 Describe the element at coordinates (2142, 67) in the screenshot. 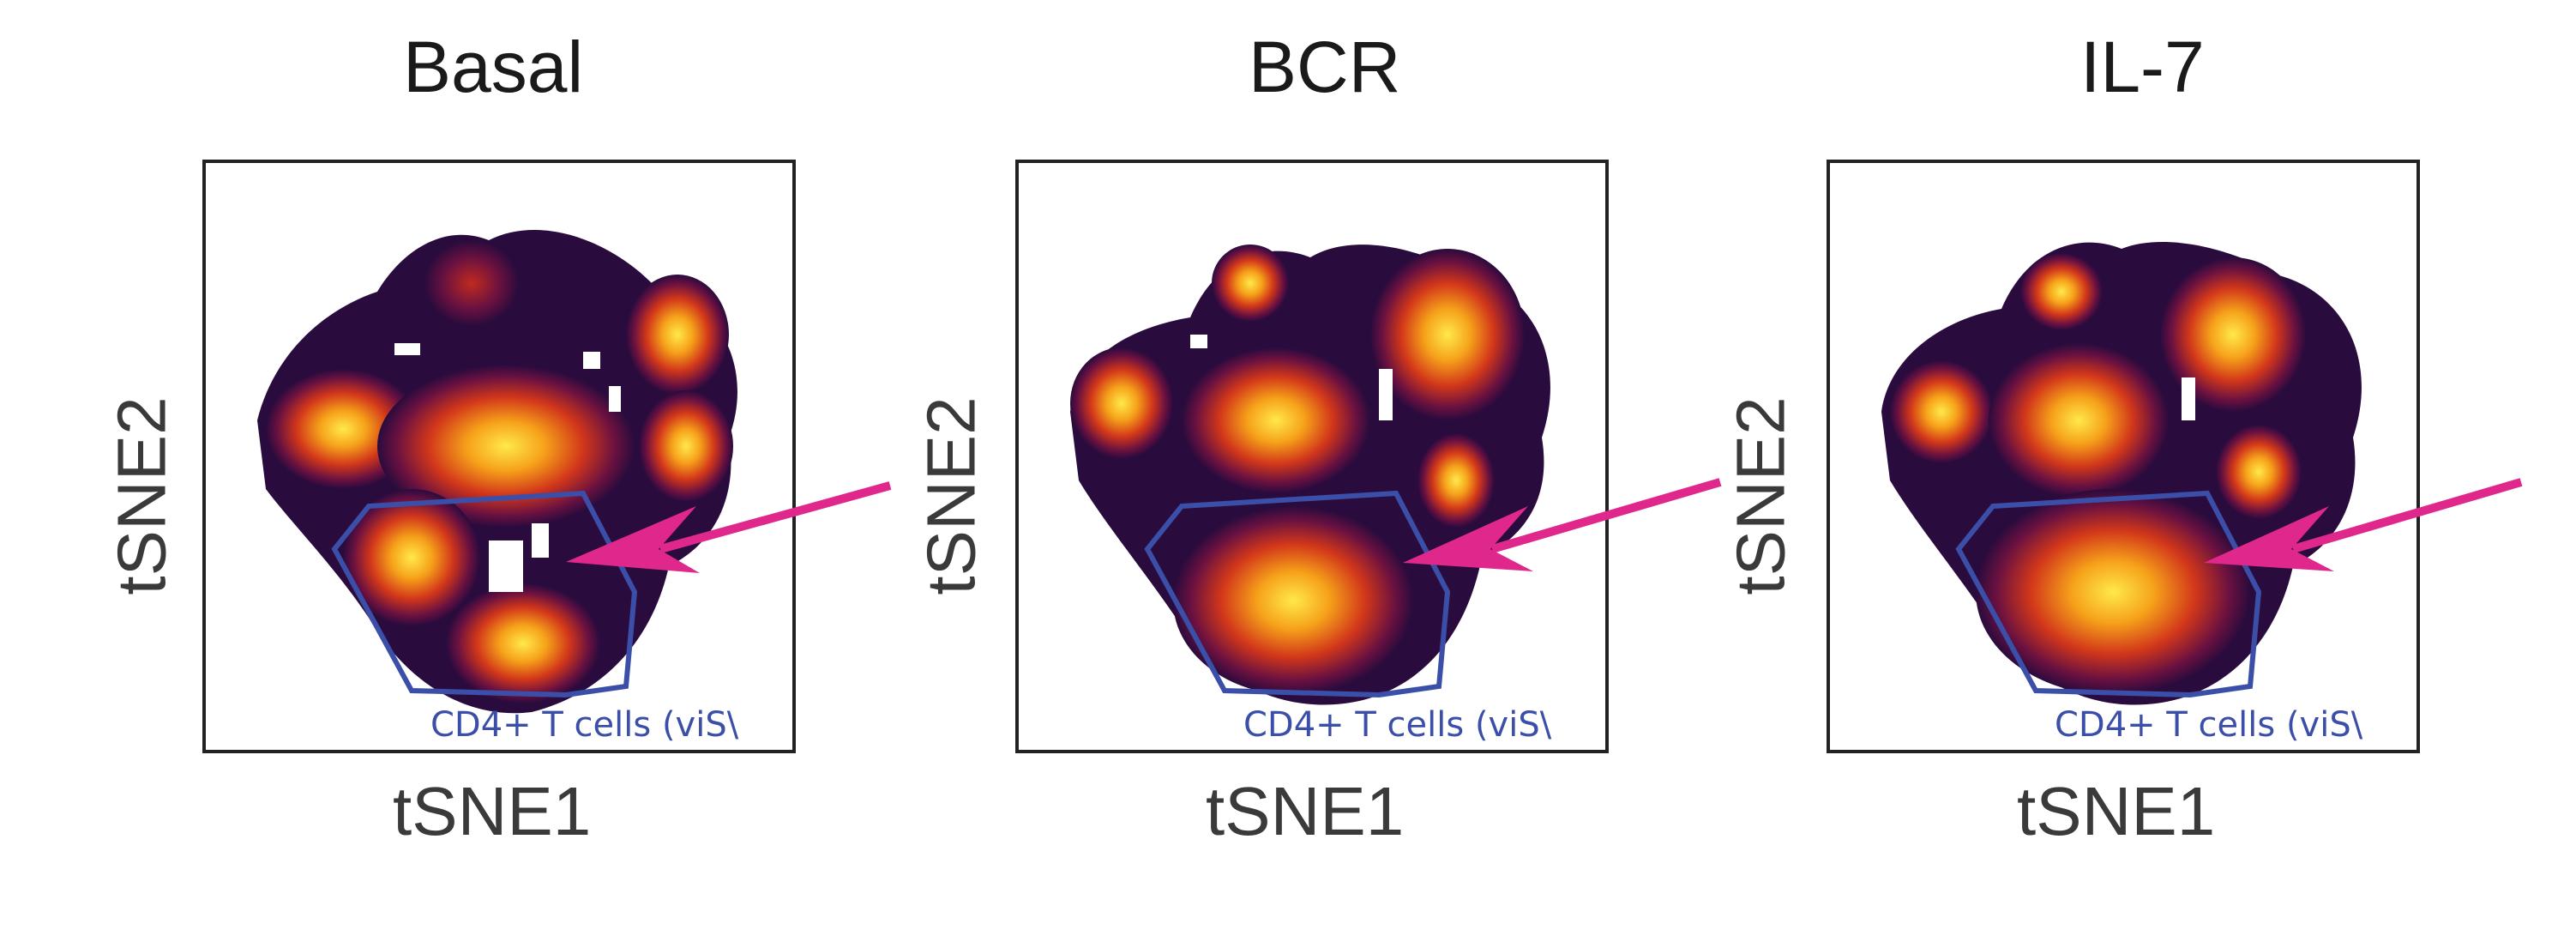

I see `panel-title: IL-7` at that location.